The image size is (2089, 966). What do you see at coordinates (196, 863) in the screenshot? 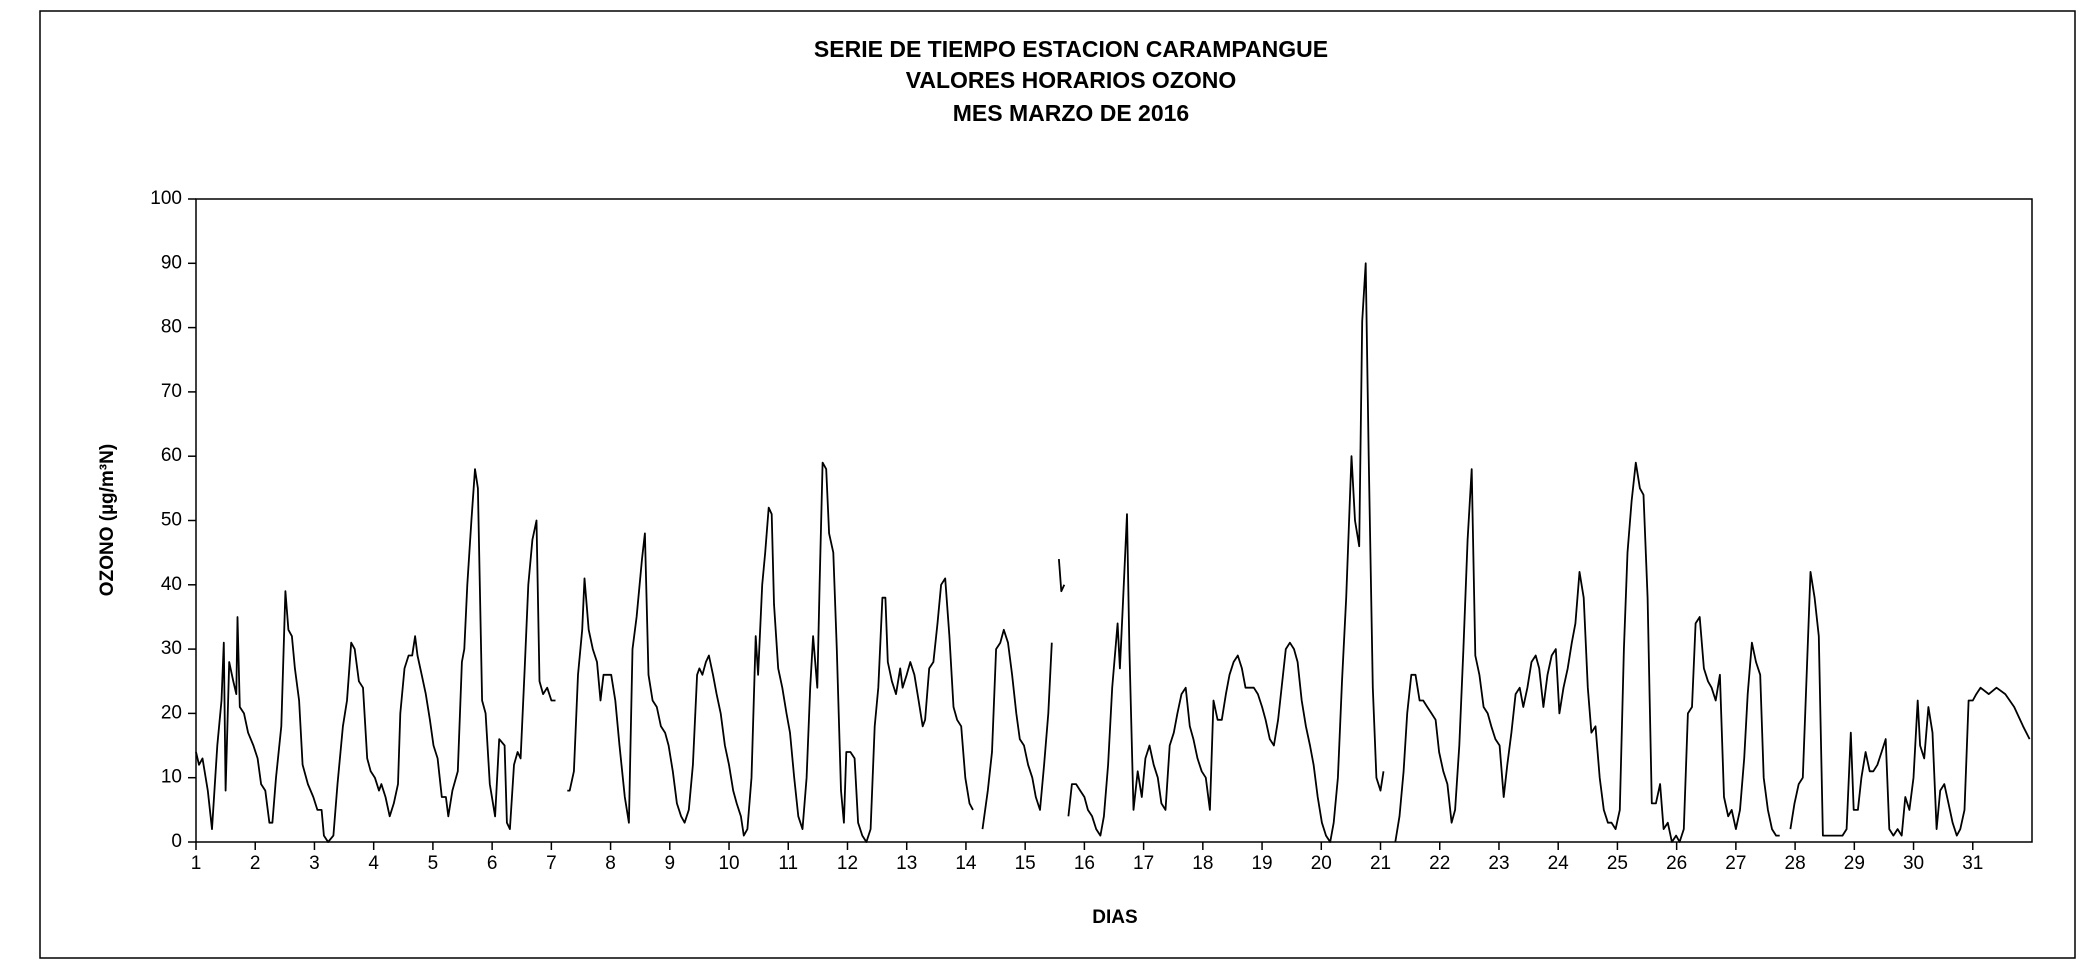
I see `x-tick-label: 1` at bounding box center [196, 863].